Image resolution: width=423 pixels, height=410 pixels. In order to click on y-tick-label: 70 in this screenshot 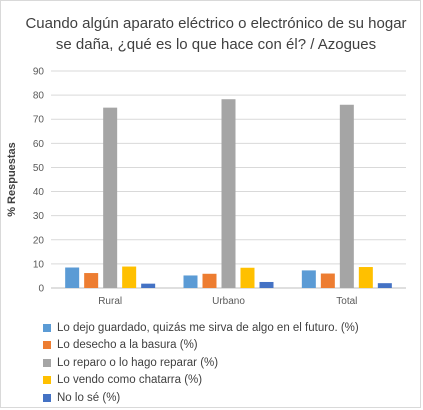, I will do `click(39, 120)`.